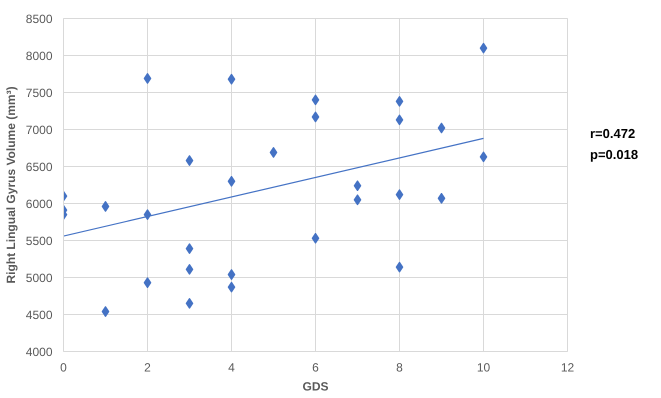 This screenshot has height=398, width=661. Describe the element at coordinates (39, 56) in the screenshot. I see `y-tick-label: 8000` at that location.